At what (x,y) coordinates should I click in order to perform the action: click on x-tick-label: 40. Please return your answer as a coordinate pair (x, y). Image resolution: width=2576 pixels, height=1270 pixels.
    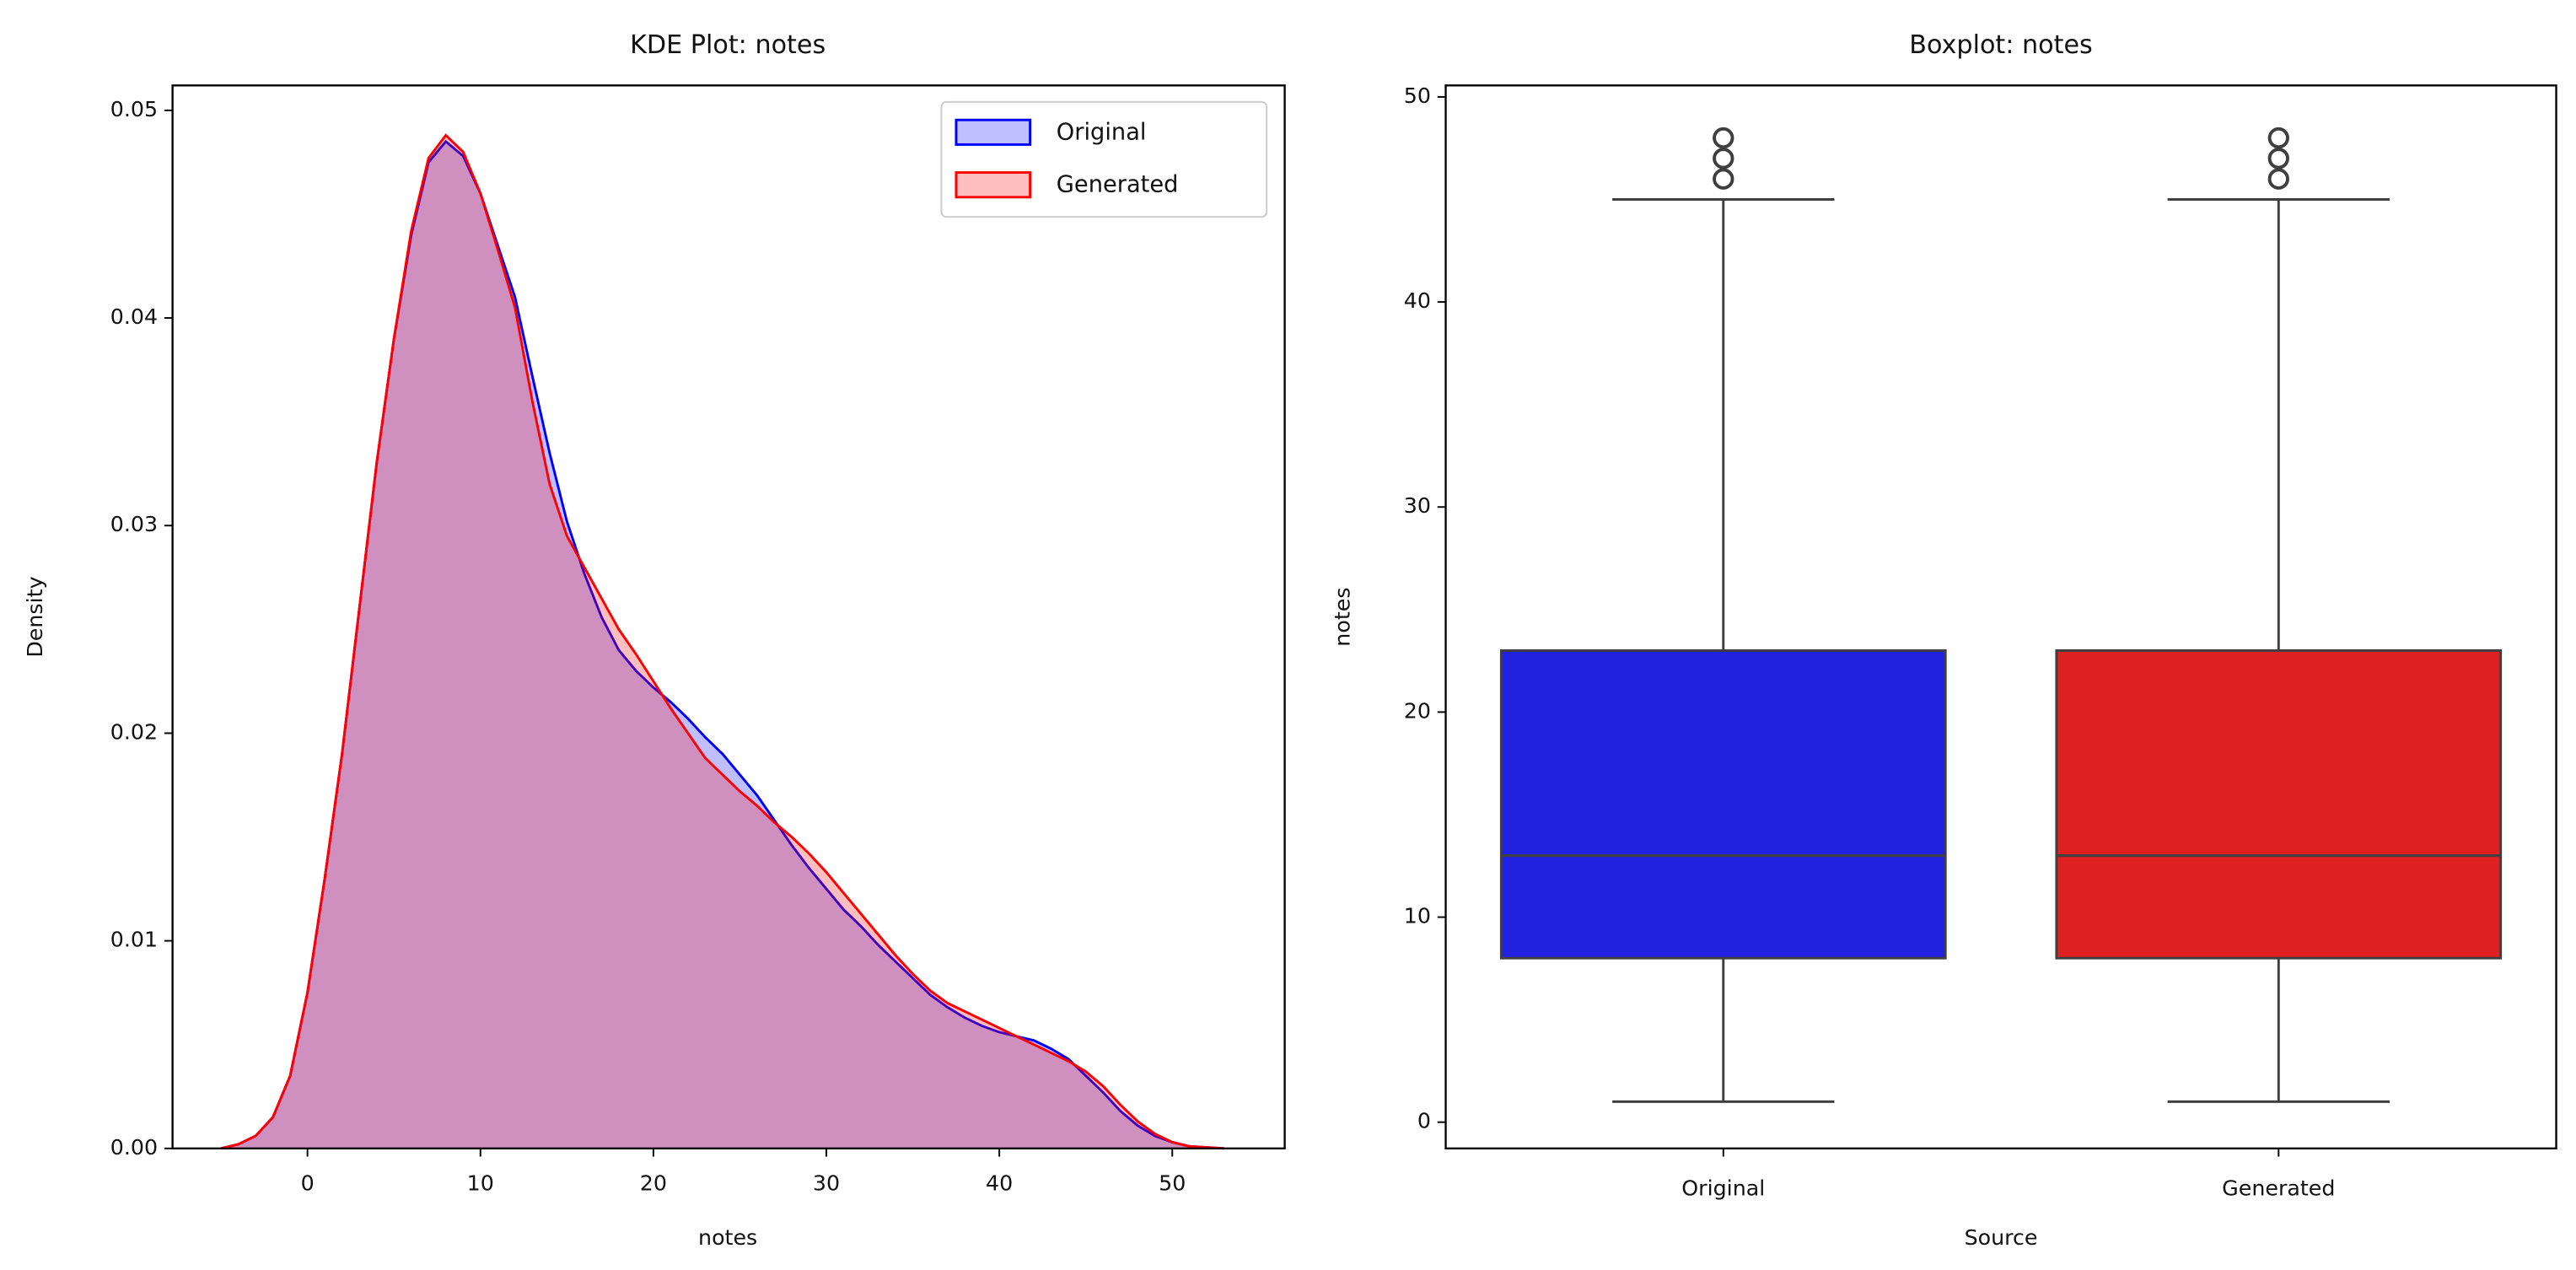
    Looking at the image, I should click on (999, 1183).